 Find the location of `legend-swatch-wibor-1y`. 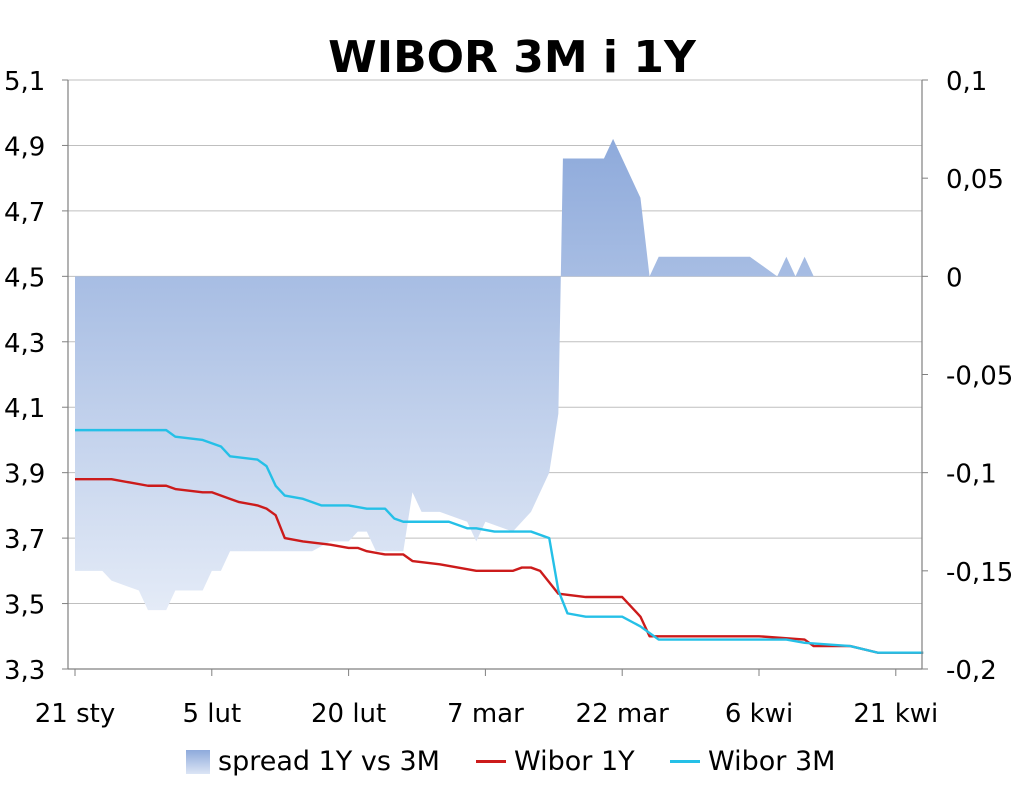

legend-swatch-wibor-1y is located at coordinates (491, 761).